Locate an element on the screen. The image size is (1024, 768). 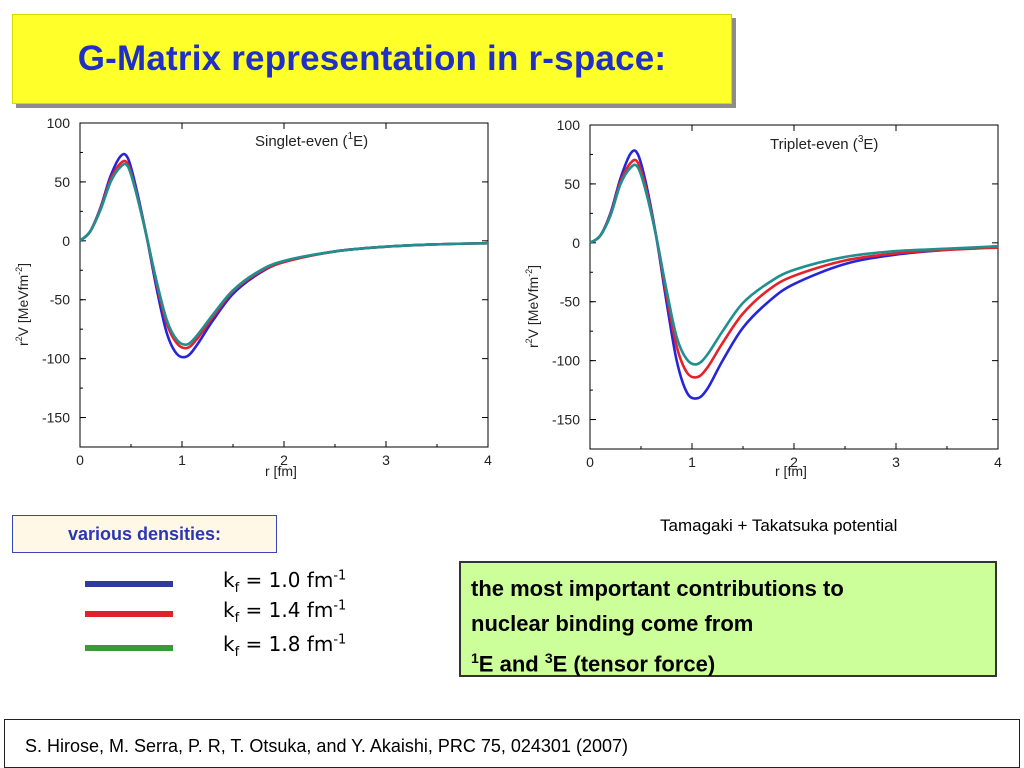
legend-item: kf = 1.8 fm-1 is located at coordinates (245, 647).